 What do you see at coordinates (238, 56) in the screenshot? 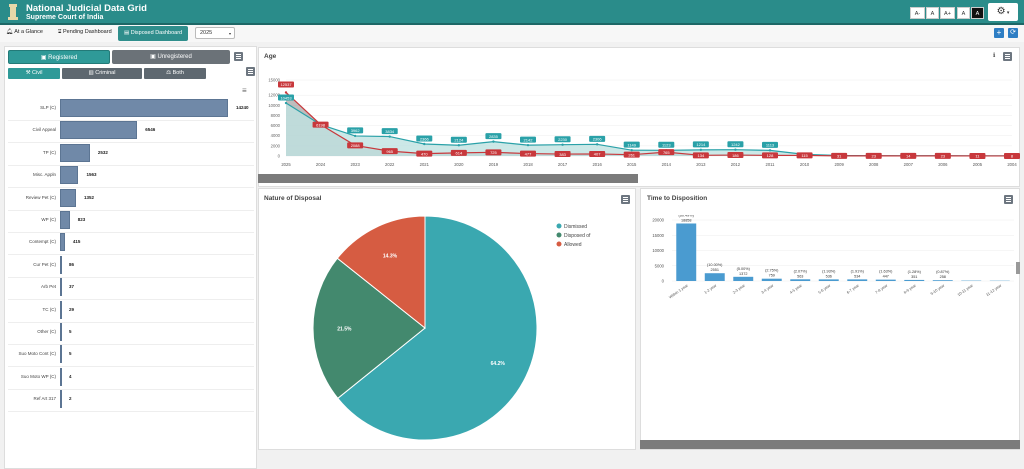
I see `panel-menu-icon` at bounding box center [238, 56].